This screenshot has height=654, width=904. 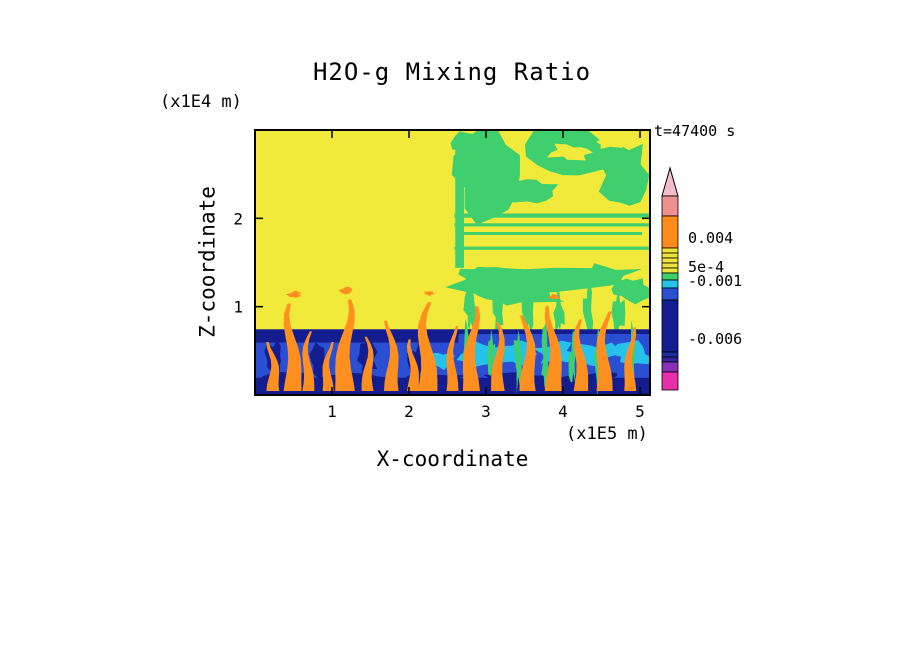 I want to click on colorbar-label: 5e-4, so click(x=706, y=267).